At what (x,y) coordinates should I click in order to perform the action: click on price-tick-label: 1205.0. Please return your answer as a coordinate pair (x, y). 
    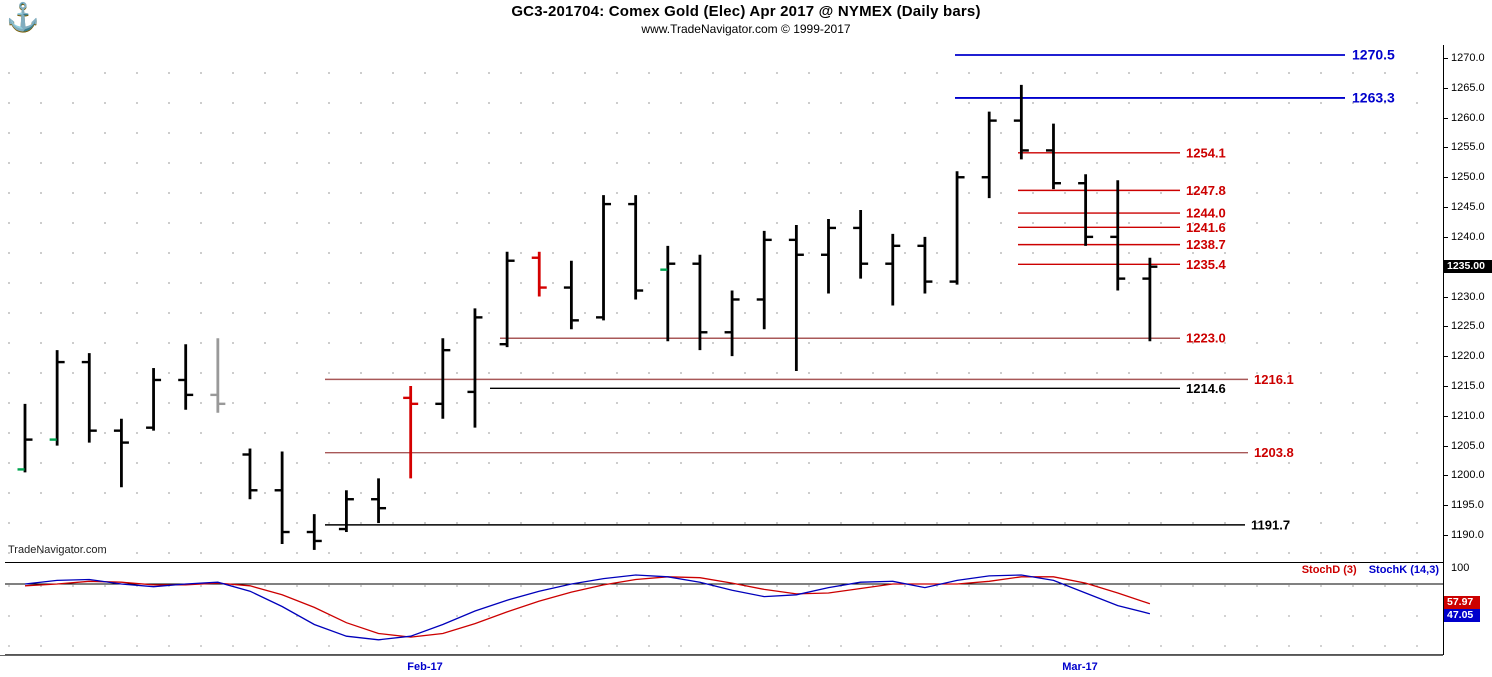
    Looking at the image, I should click on (1468, 445).